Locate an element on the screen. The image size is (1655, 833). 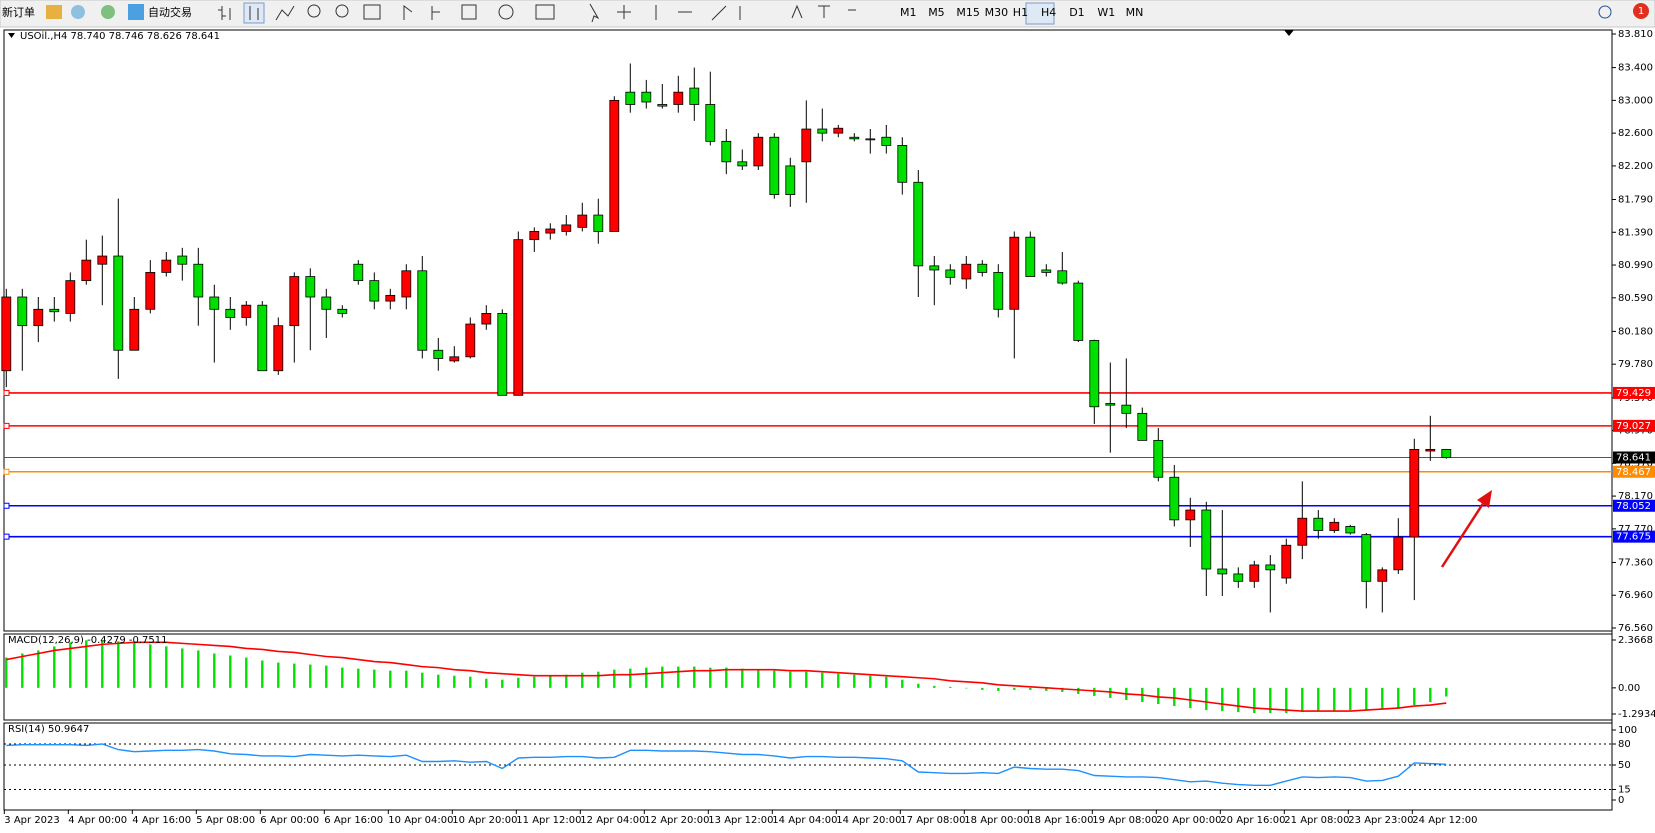
timeframe-button: M1 is located at coordinates (908, 12).